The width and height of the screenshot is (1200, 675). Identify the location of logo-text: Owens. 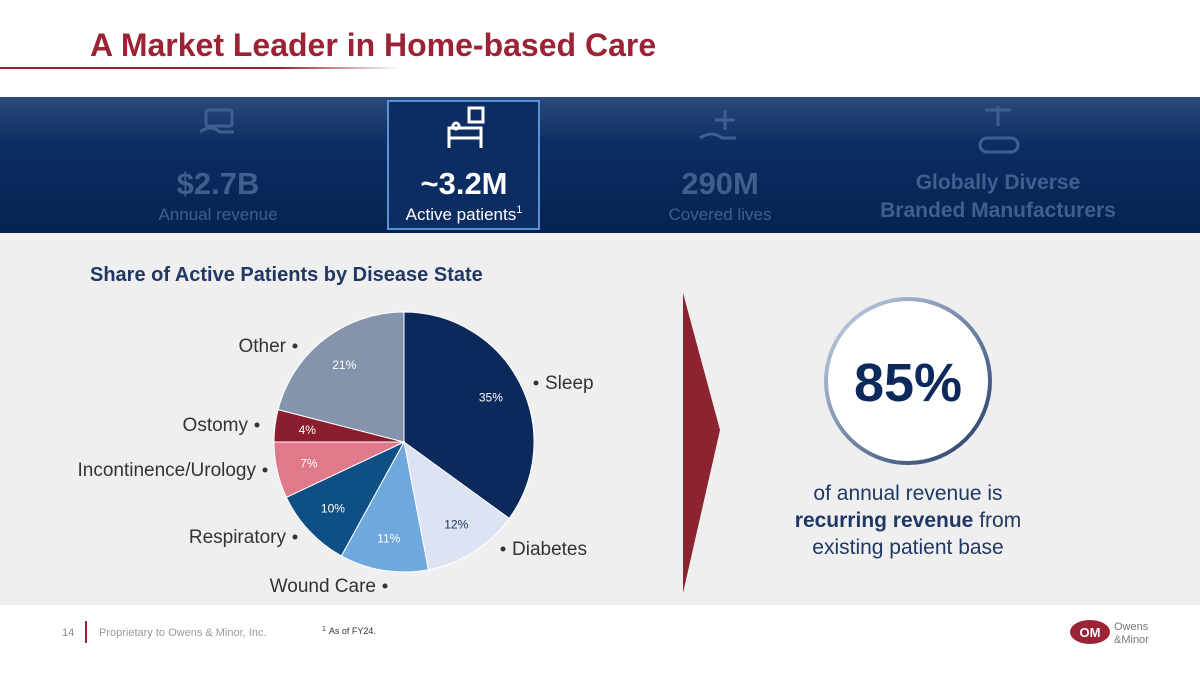
(1131, 627).